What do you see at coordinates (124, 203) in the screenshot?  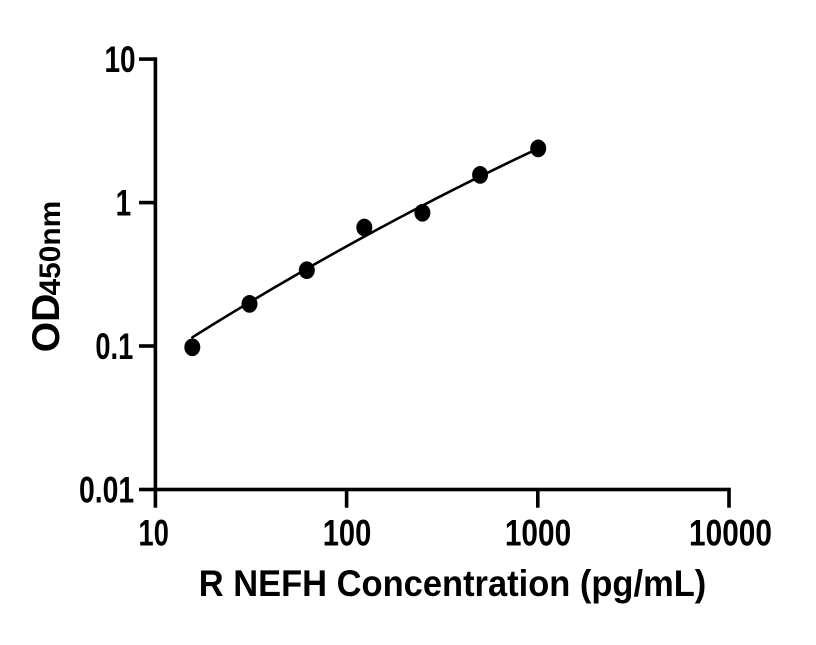 I see `svg-text: 1` at bounding box center [124, 203].